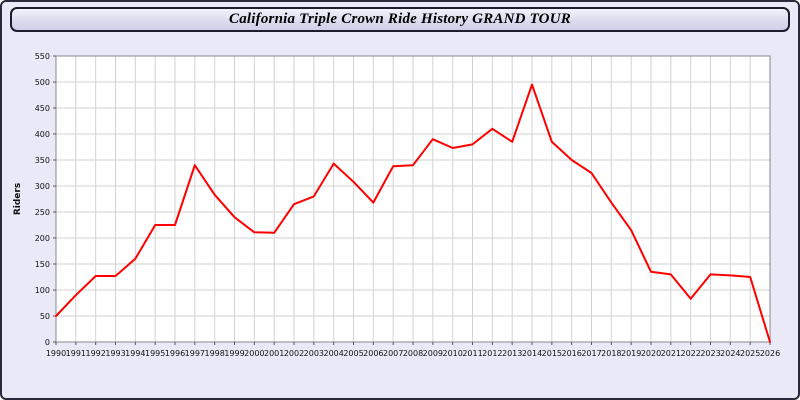  I want to click on svg-text: 400, so click(42, 134).